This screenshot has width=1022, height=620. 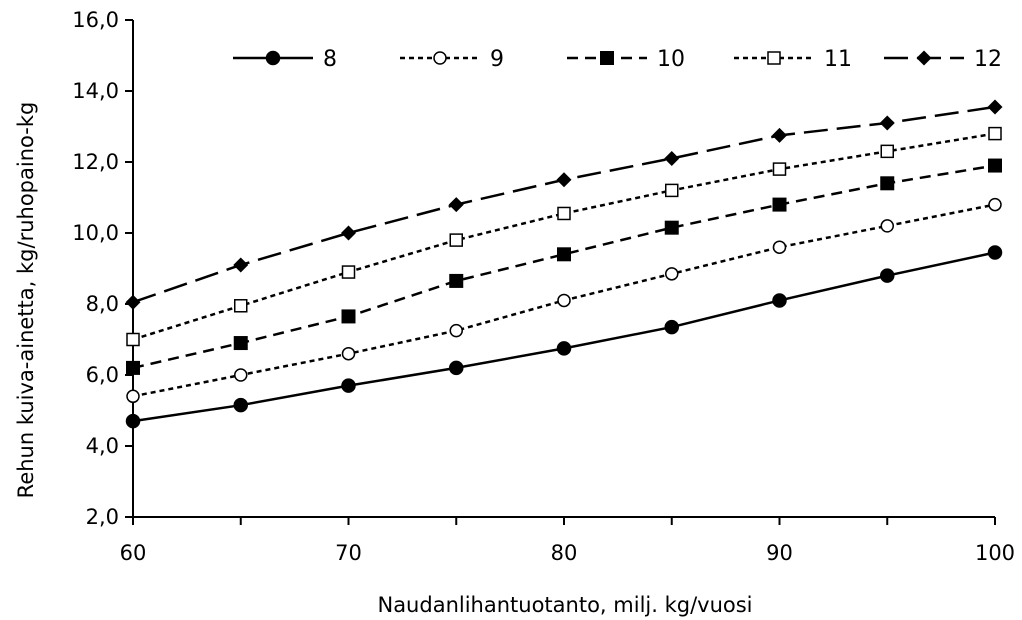 What do you see at coordinates (102, 375) in the screenshot?
I see `y-tick-label: 6,0` at bounding box center [102, 375].